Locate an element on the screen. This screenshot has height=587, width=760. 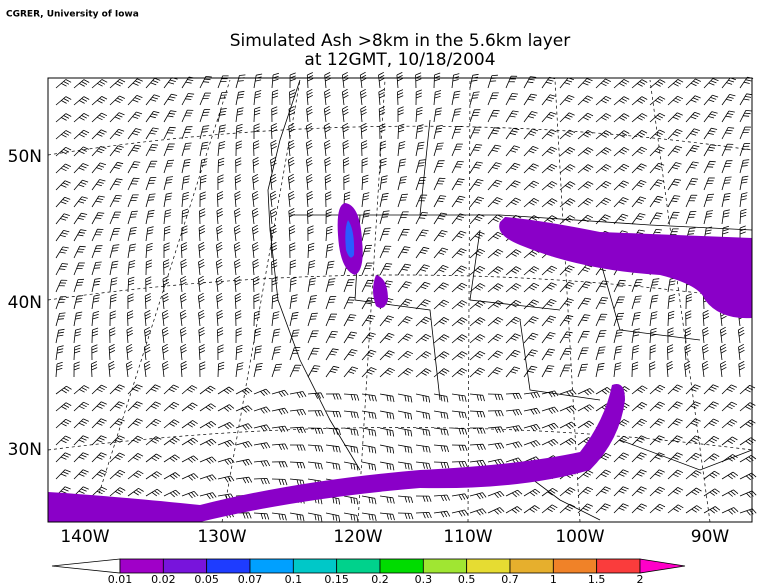
plume-core is located at coordinates (350, 239).